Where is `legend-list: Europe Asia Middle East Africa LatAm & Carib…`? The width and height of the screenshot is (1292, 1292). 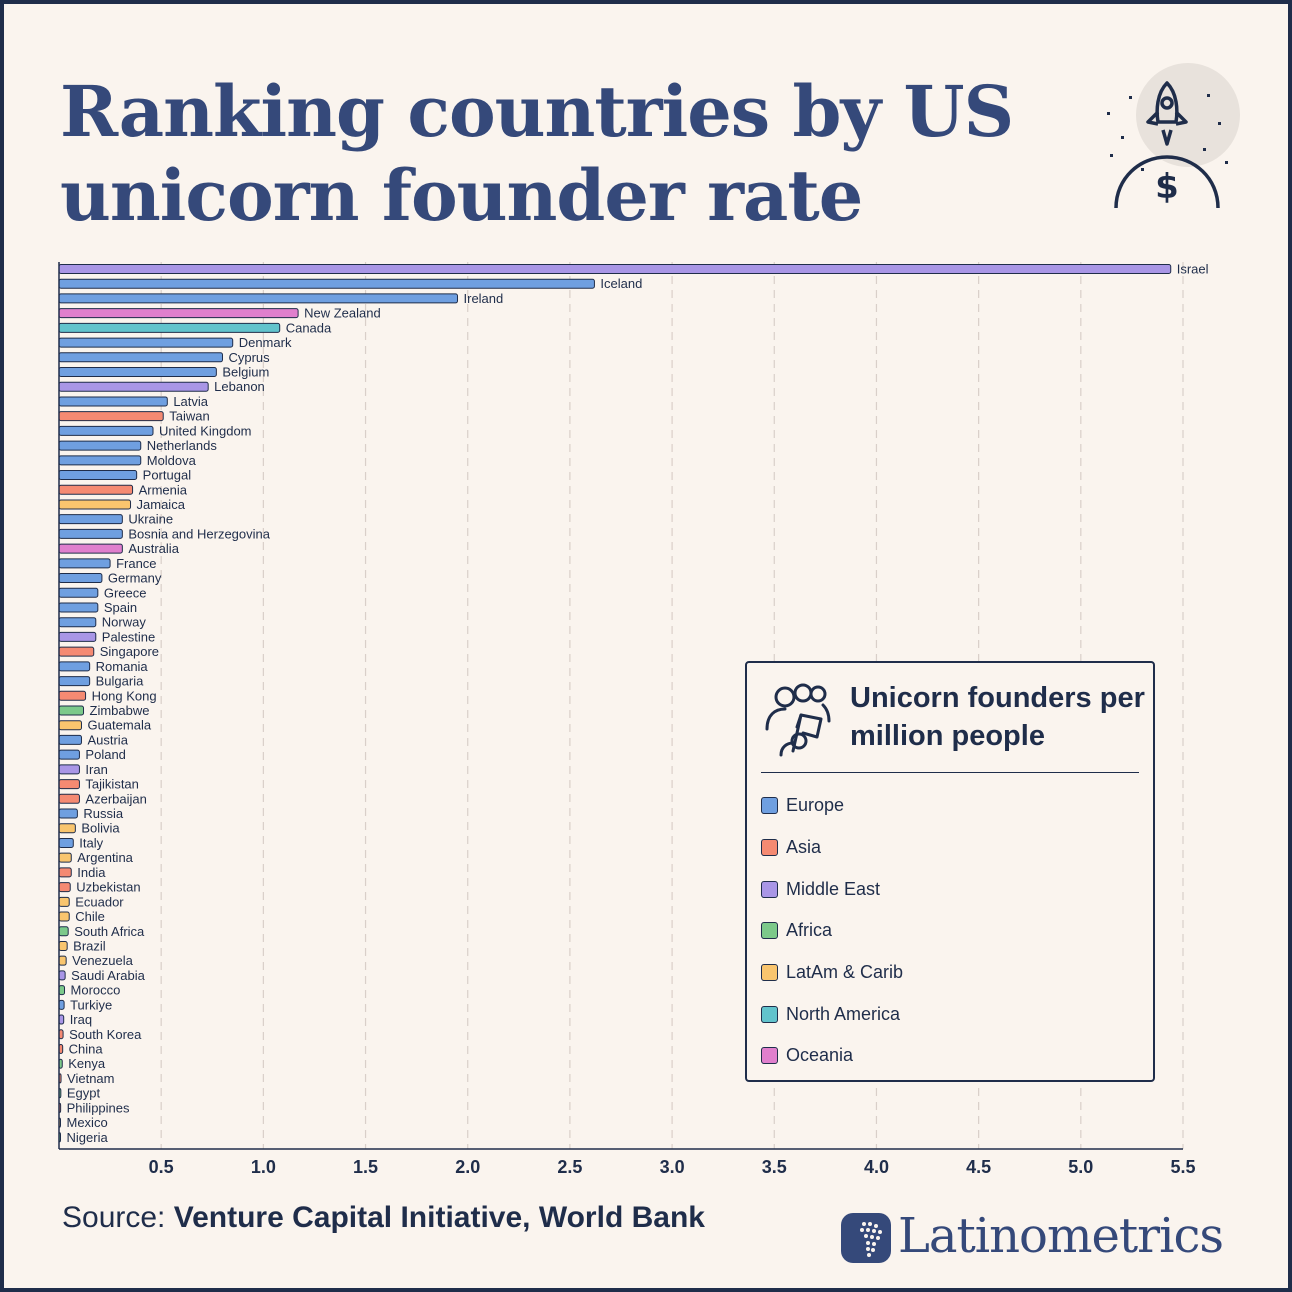 legend-list: Europe Asia Middle East Africa LatAm & Carib… is located at coordinates (832, 931).